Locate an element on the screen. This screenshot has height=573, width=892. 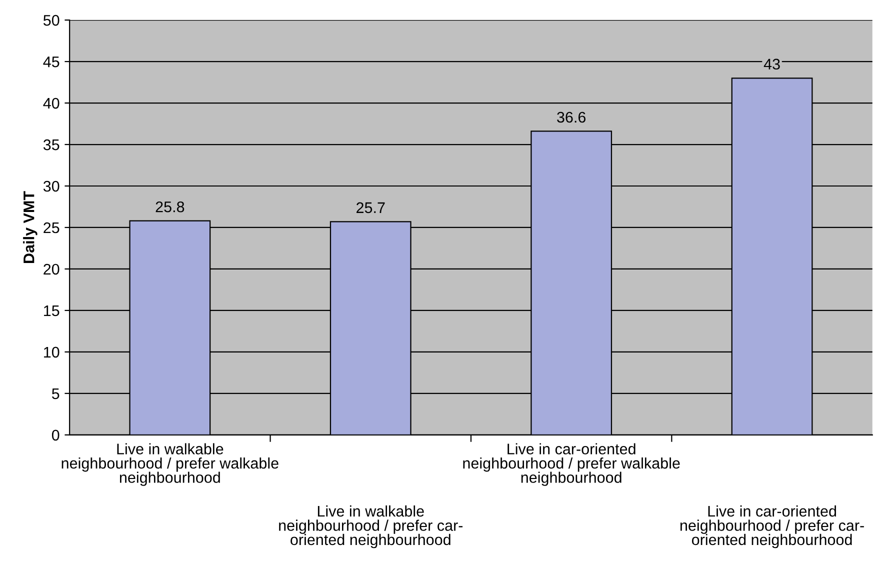
data-label: 43 is located at coordinates (772, 64).